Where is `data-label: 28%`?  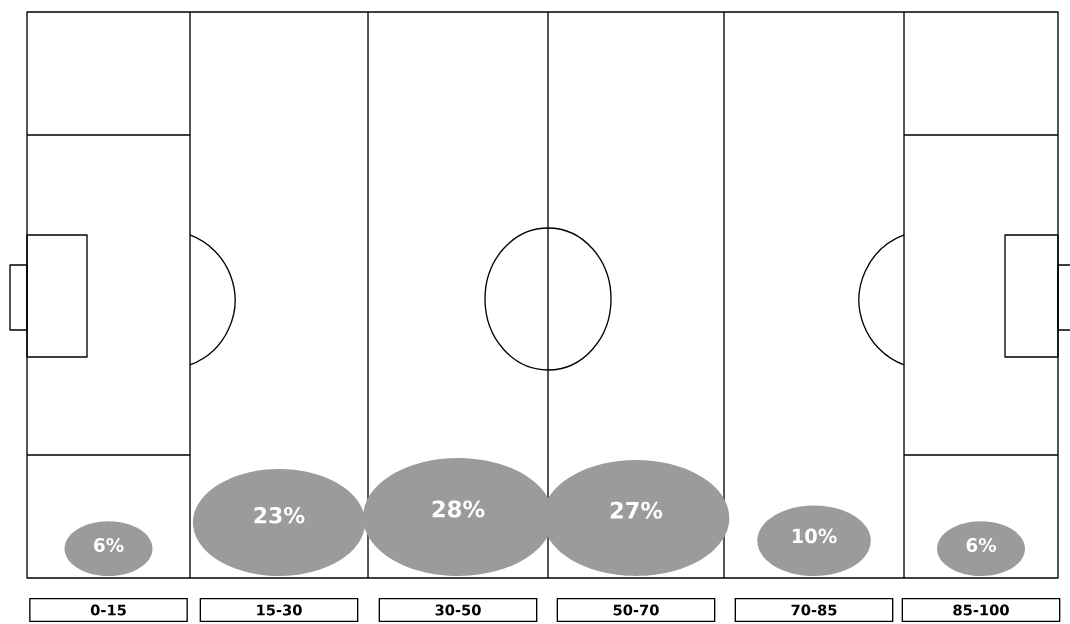 data-label: 28% is located at coordinates (458, 509).